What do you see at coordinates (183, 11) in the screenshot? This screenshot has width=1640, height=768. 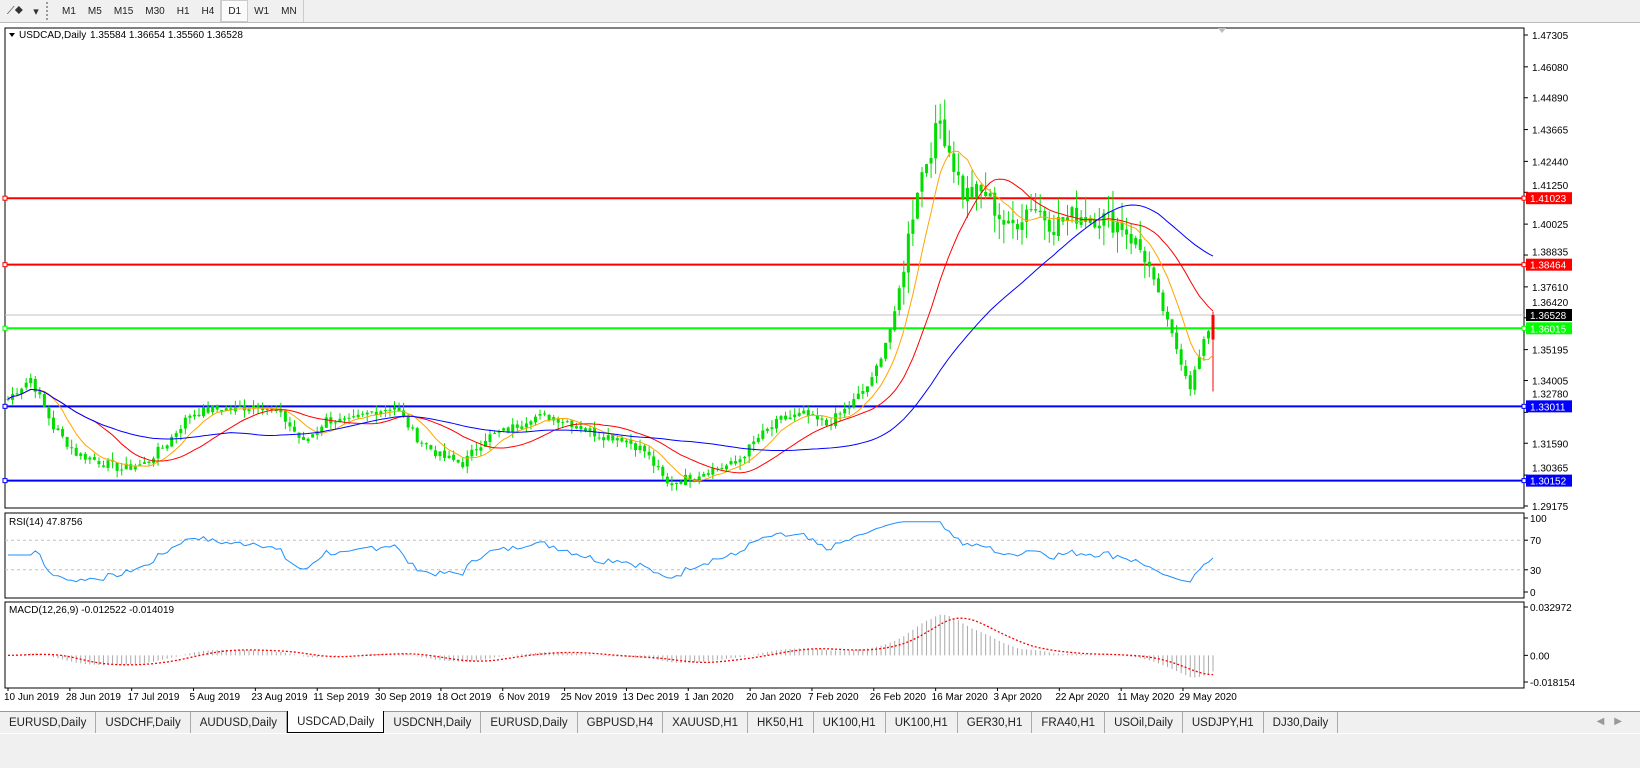 I see `timeframe-h1: H1` at bounding box center [183, 11].